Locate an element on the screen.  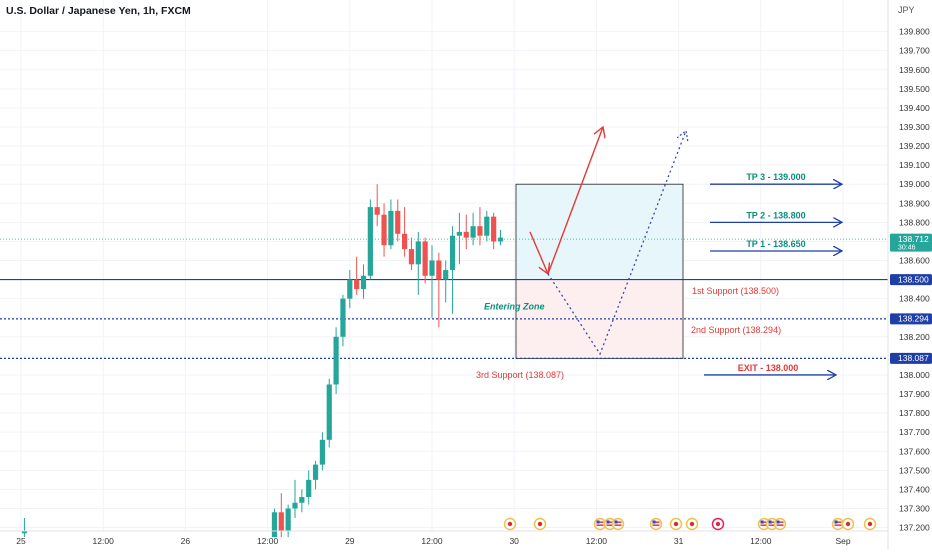
price-badge-138500: 138.500 is located at coordinates (911, 280).